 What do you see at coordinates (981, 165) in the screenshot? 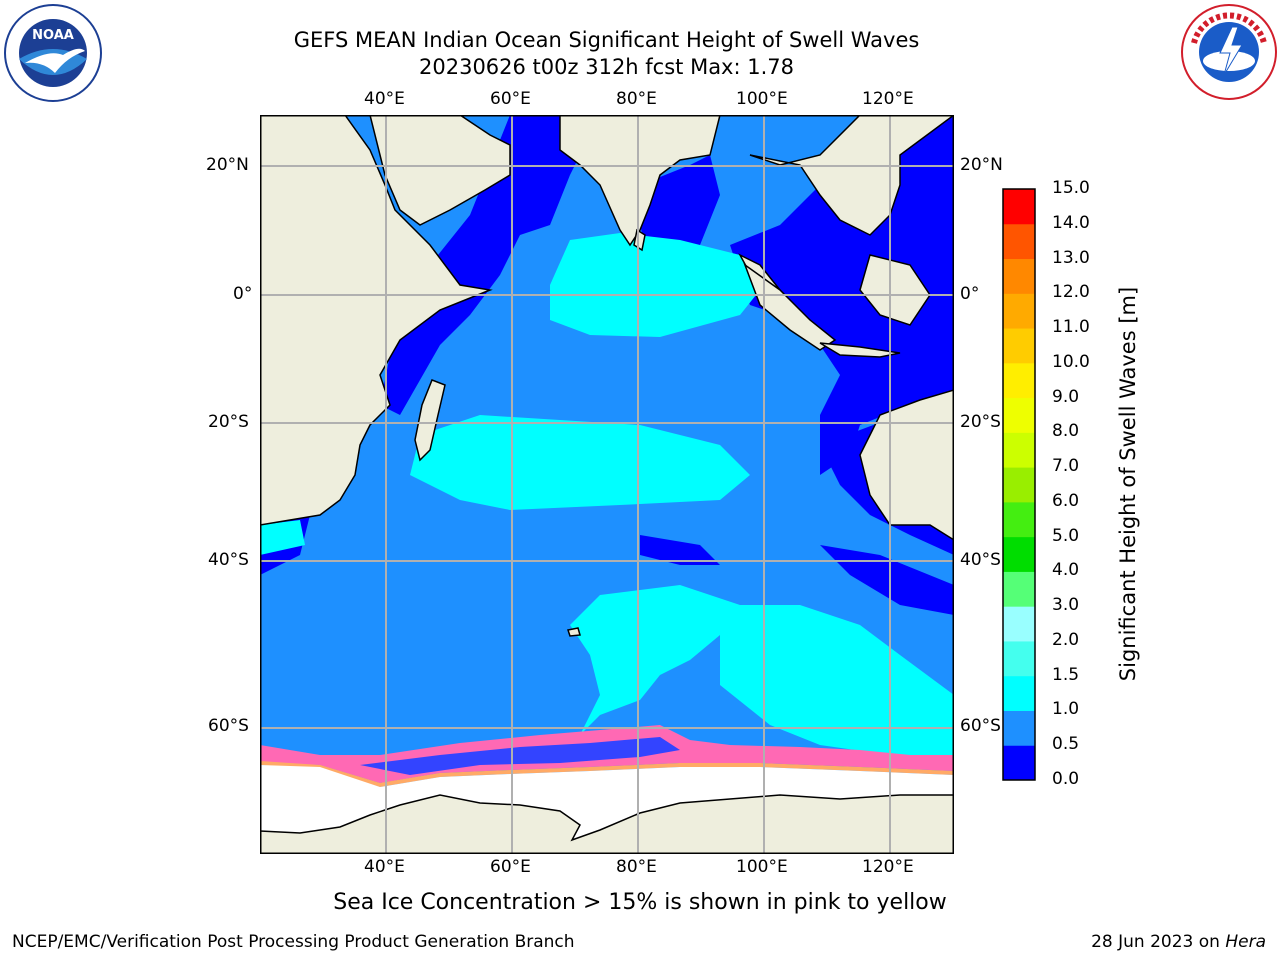
I see `lat-label-right: 20°N` at bounding box center [981, 165].